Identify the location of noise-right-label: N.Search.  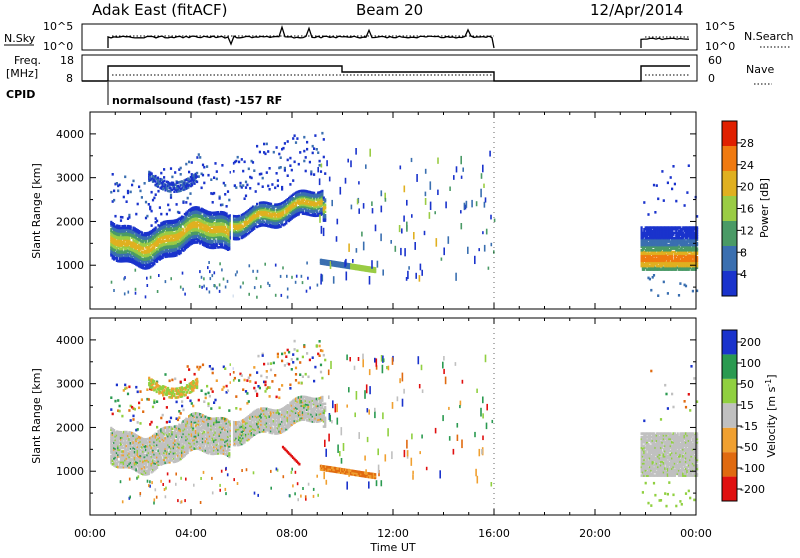
(769, 36).